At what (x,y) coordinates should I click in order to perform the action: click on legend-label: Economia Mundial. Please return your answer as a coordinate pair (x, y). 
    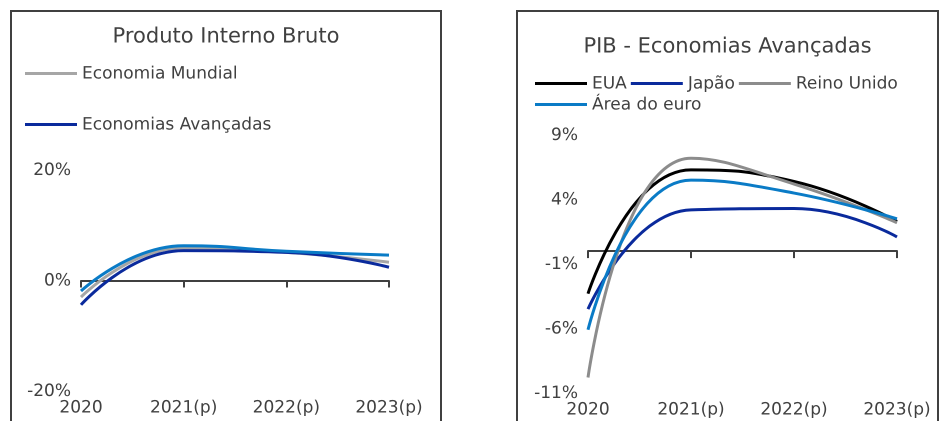
    Looking at the image, I should click on (160, 74).